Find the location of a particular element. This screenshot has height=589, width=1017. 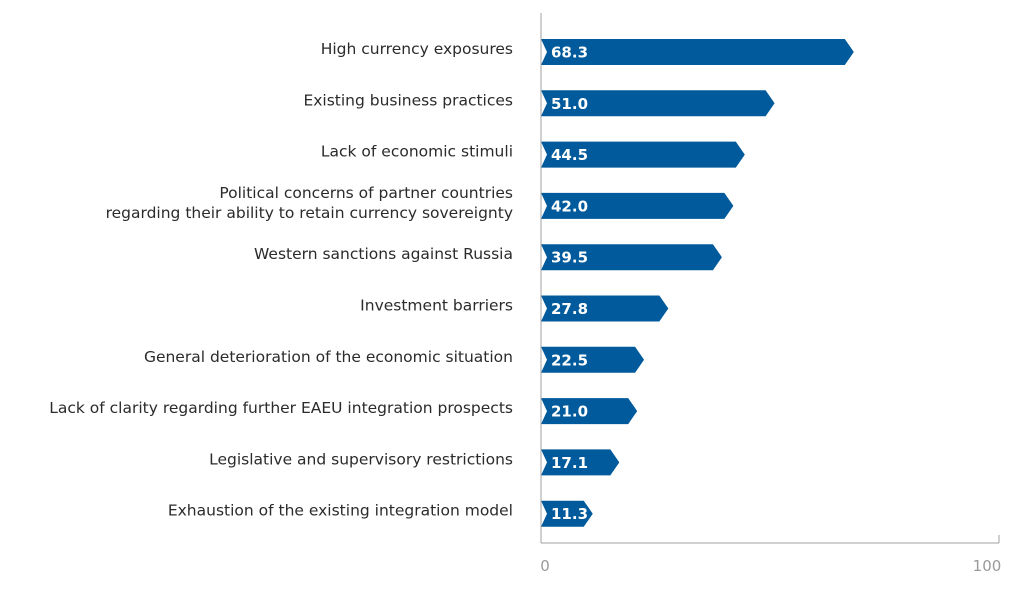

category-label: Investment barriers is located at coordinates (436, 306).